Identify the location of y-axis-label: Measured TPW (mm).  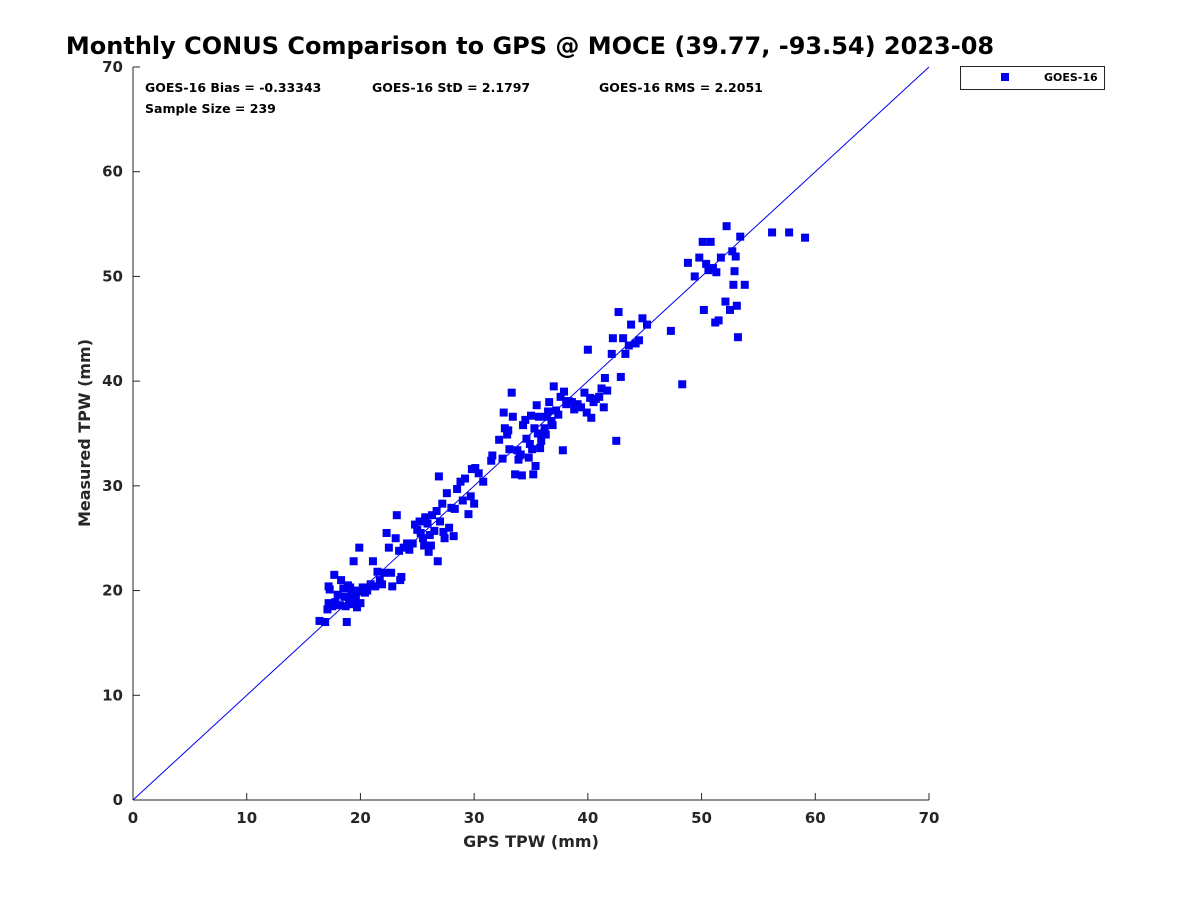
(84, 433).